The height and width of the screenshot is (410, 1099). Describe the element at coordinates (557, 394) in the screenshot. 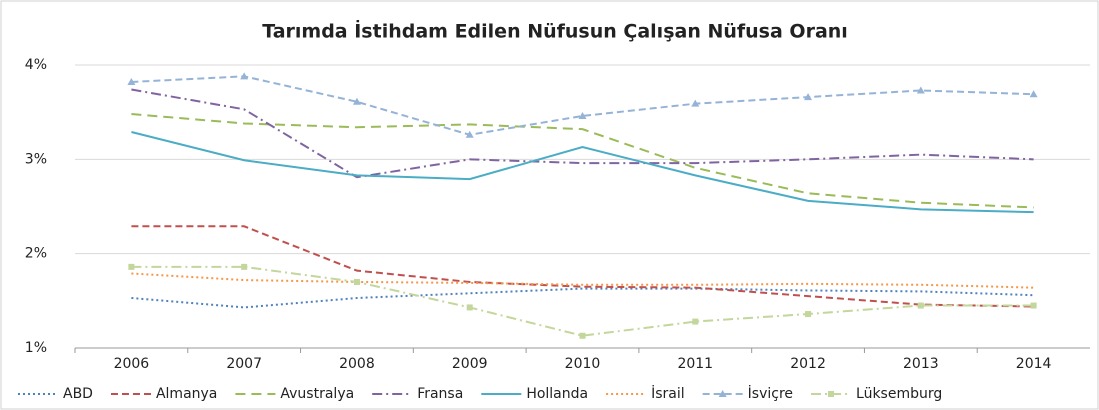

I see `legend-label: Hollanda` at that location.